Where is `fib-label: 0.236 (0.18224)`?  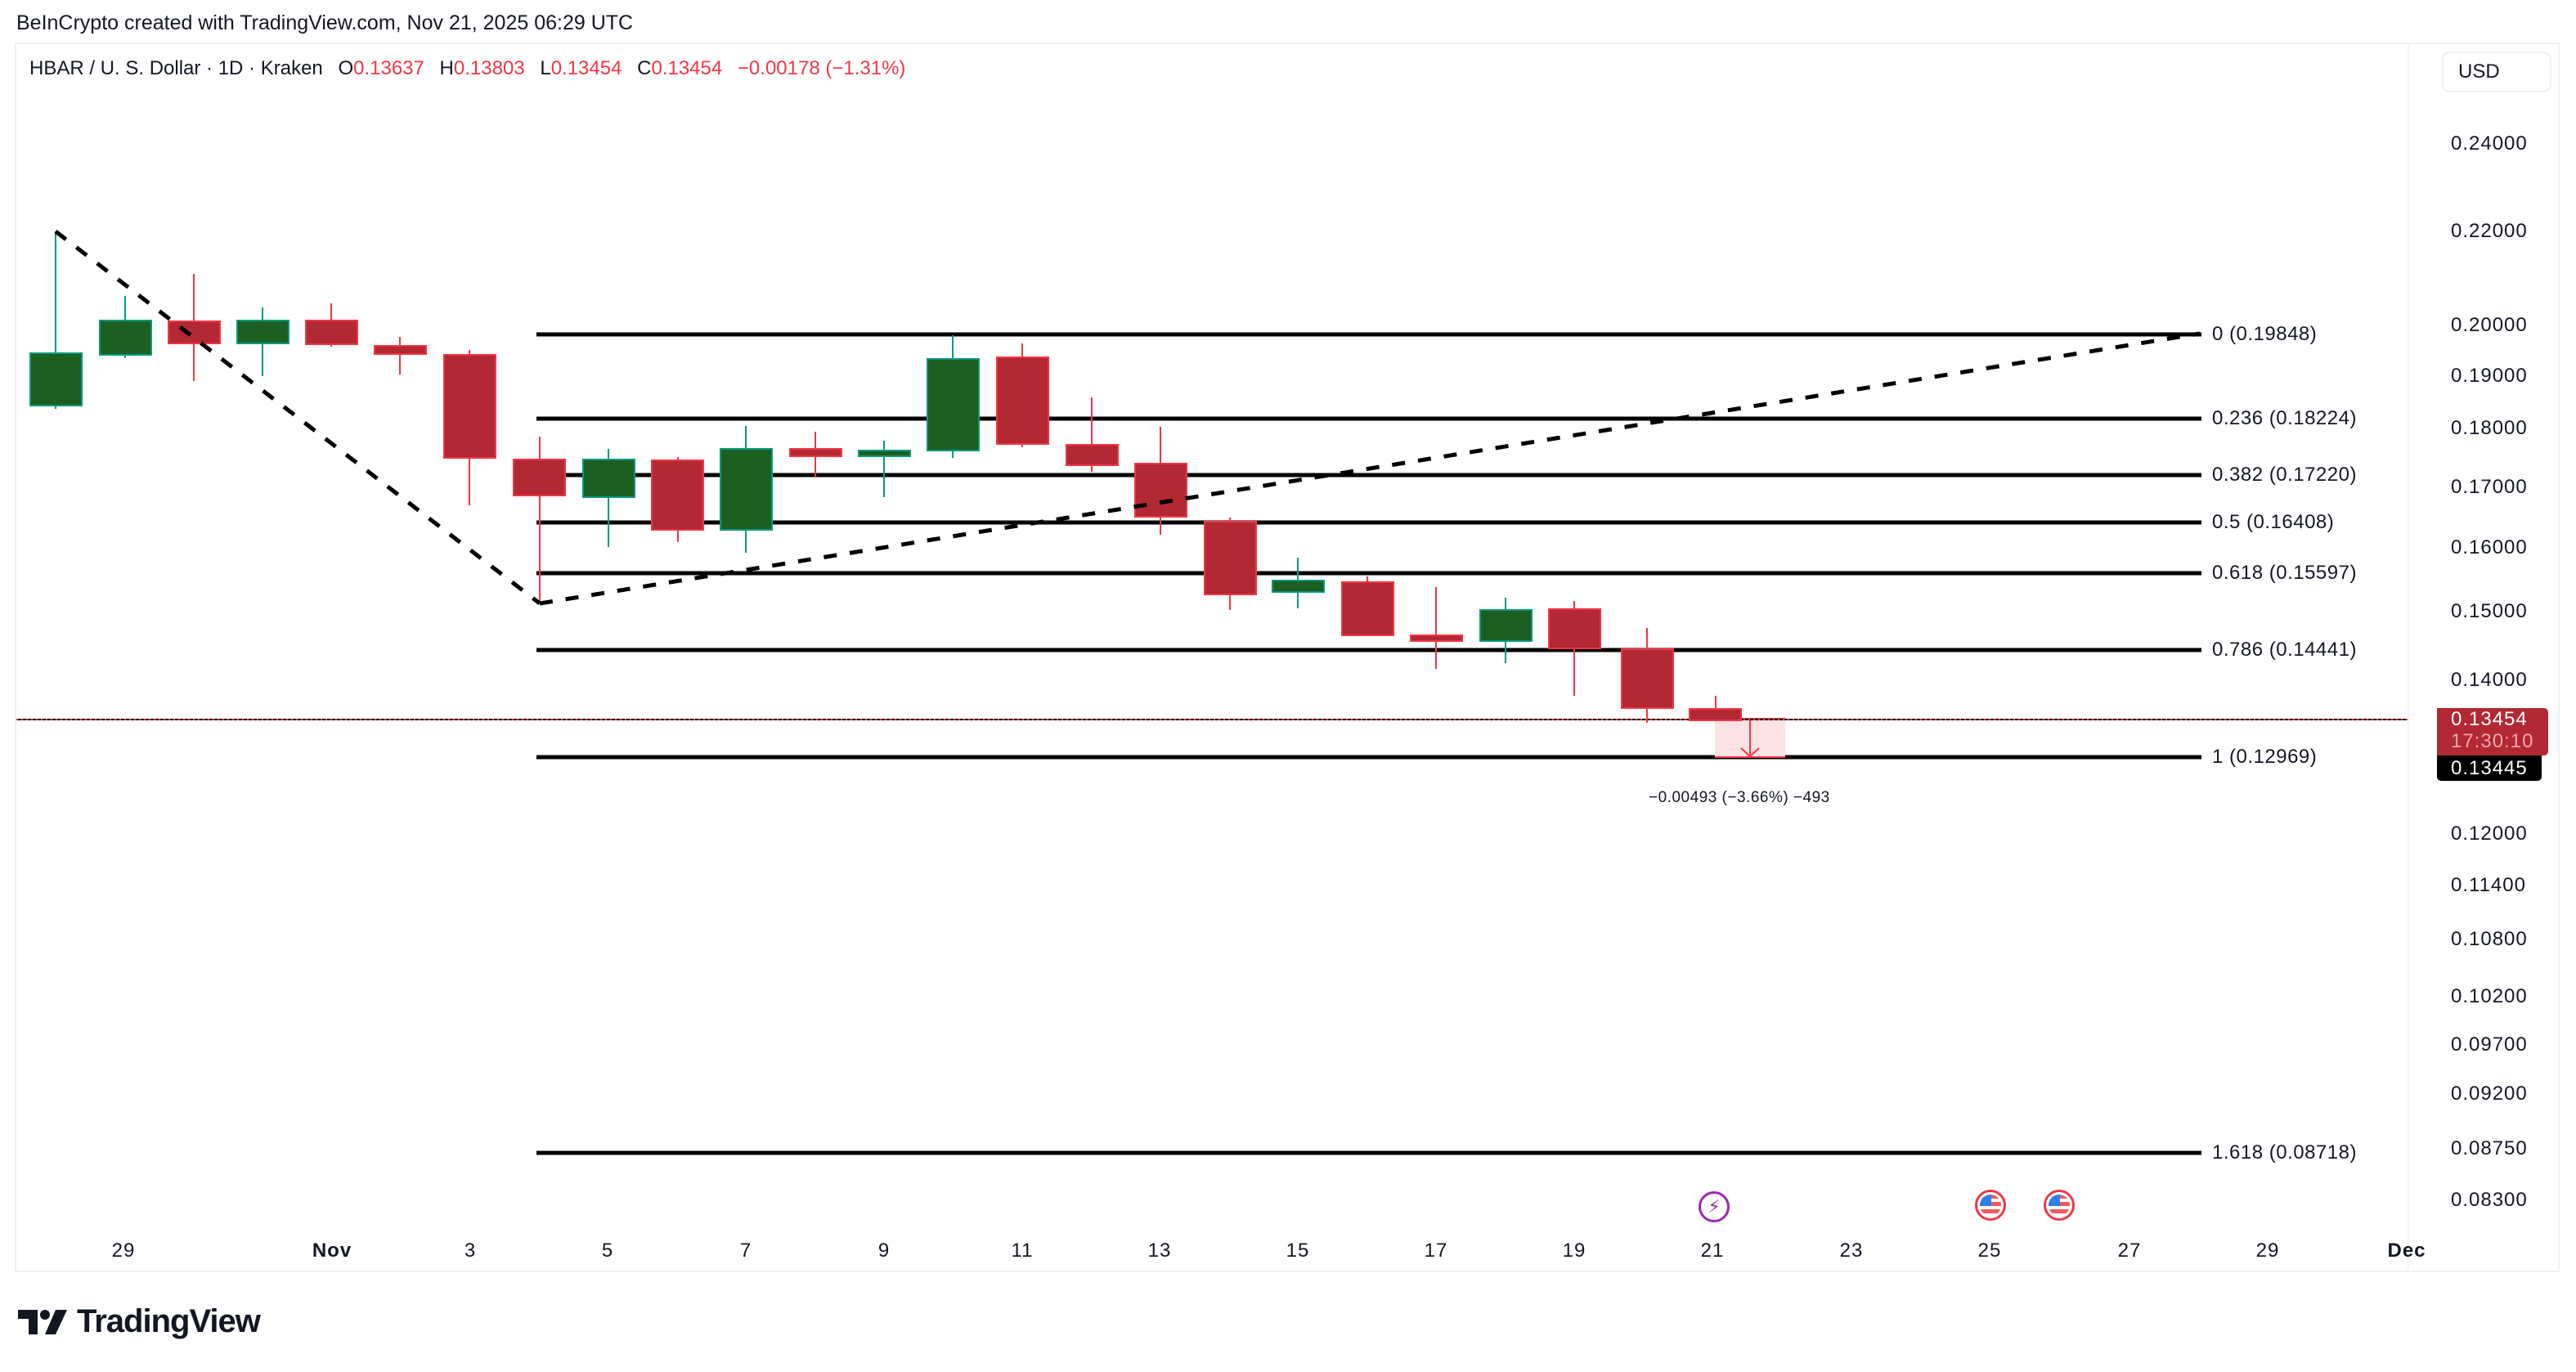
fib-label: 0.236 (0.18224) is located at coordinates (2284, 418).